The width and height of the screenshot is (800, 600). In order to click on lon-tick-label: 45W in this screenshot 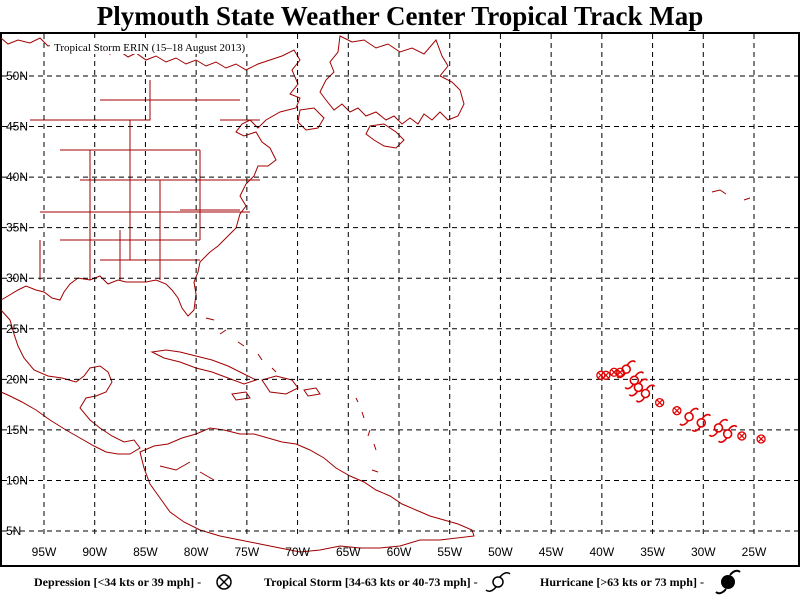, I will do `click(551, 552)`.